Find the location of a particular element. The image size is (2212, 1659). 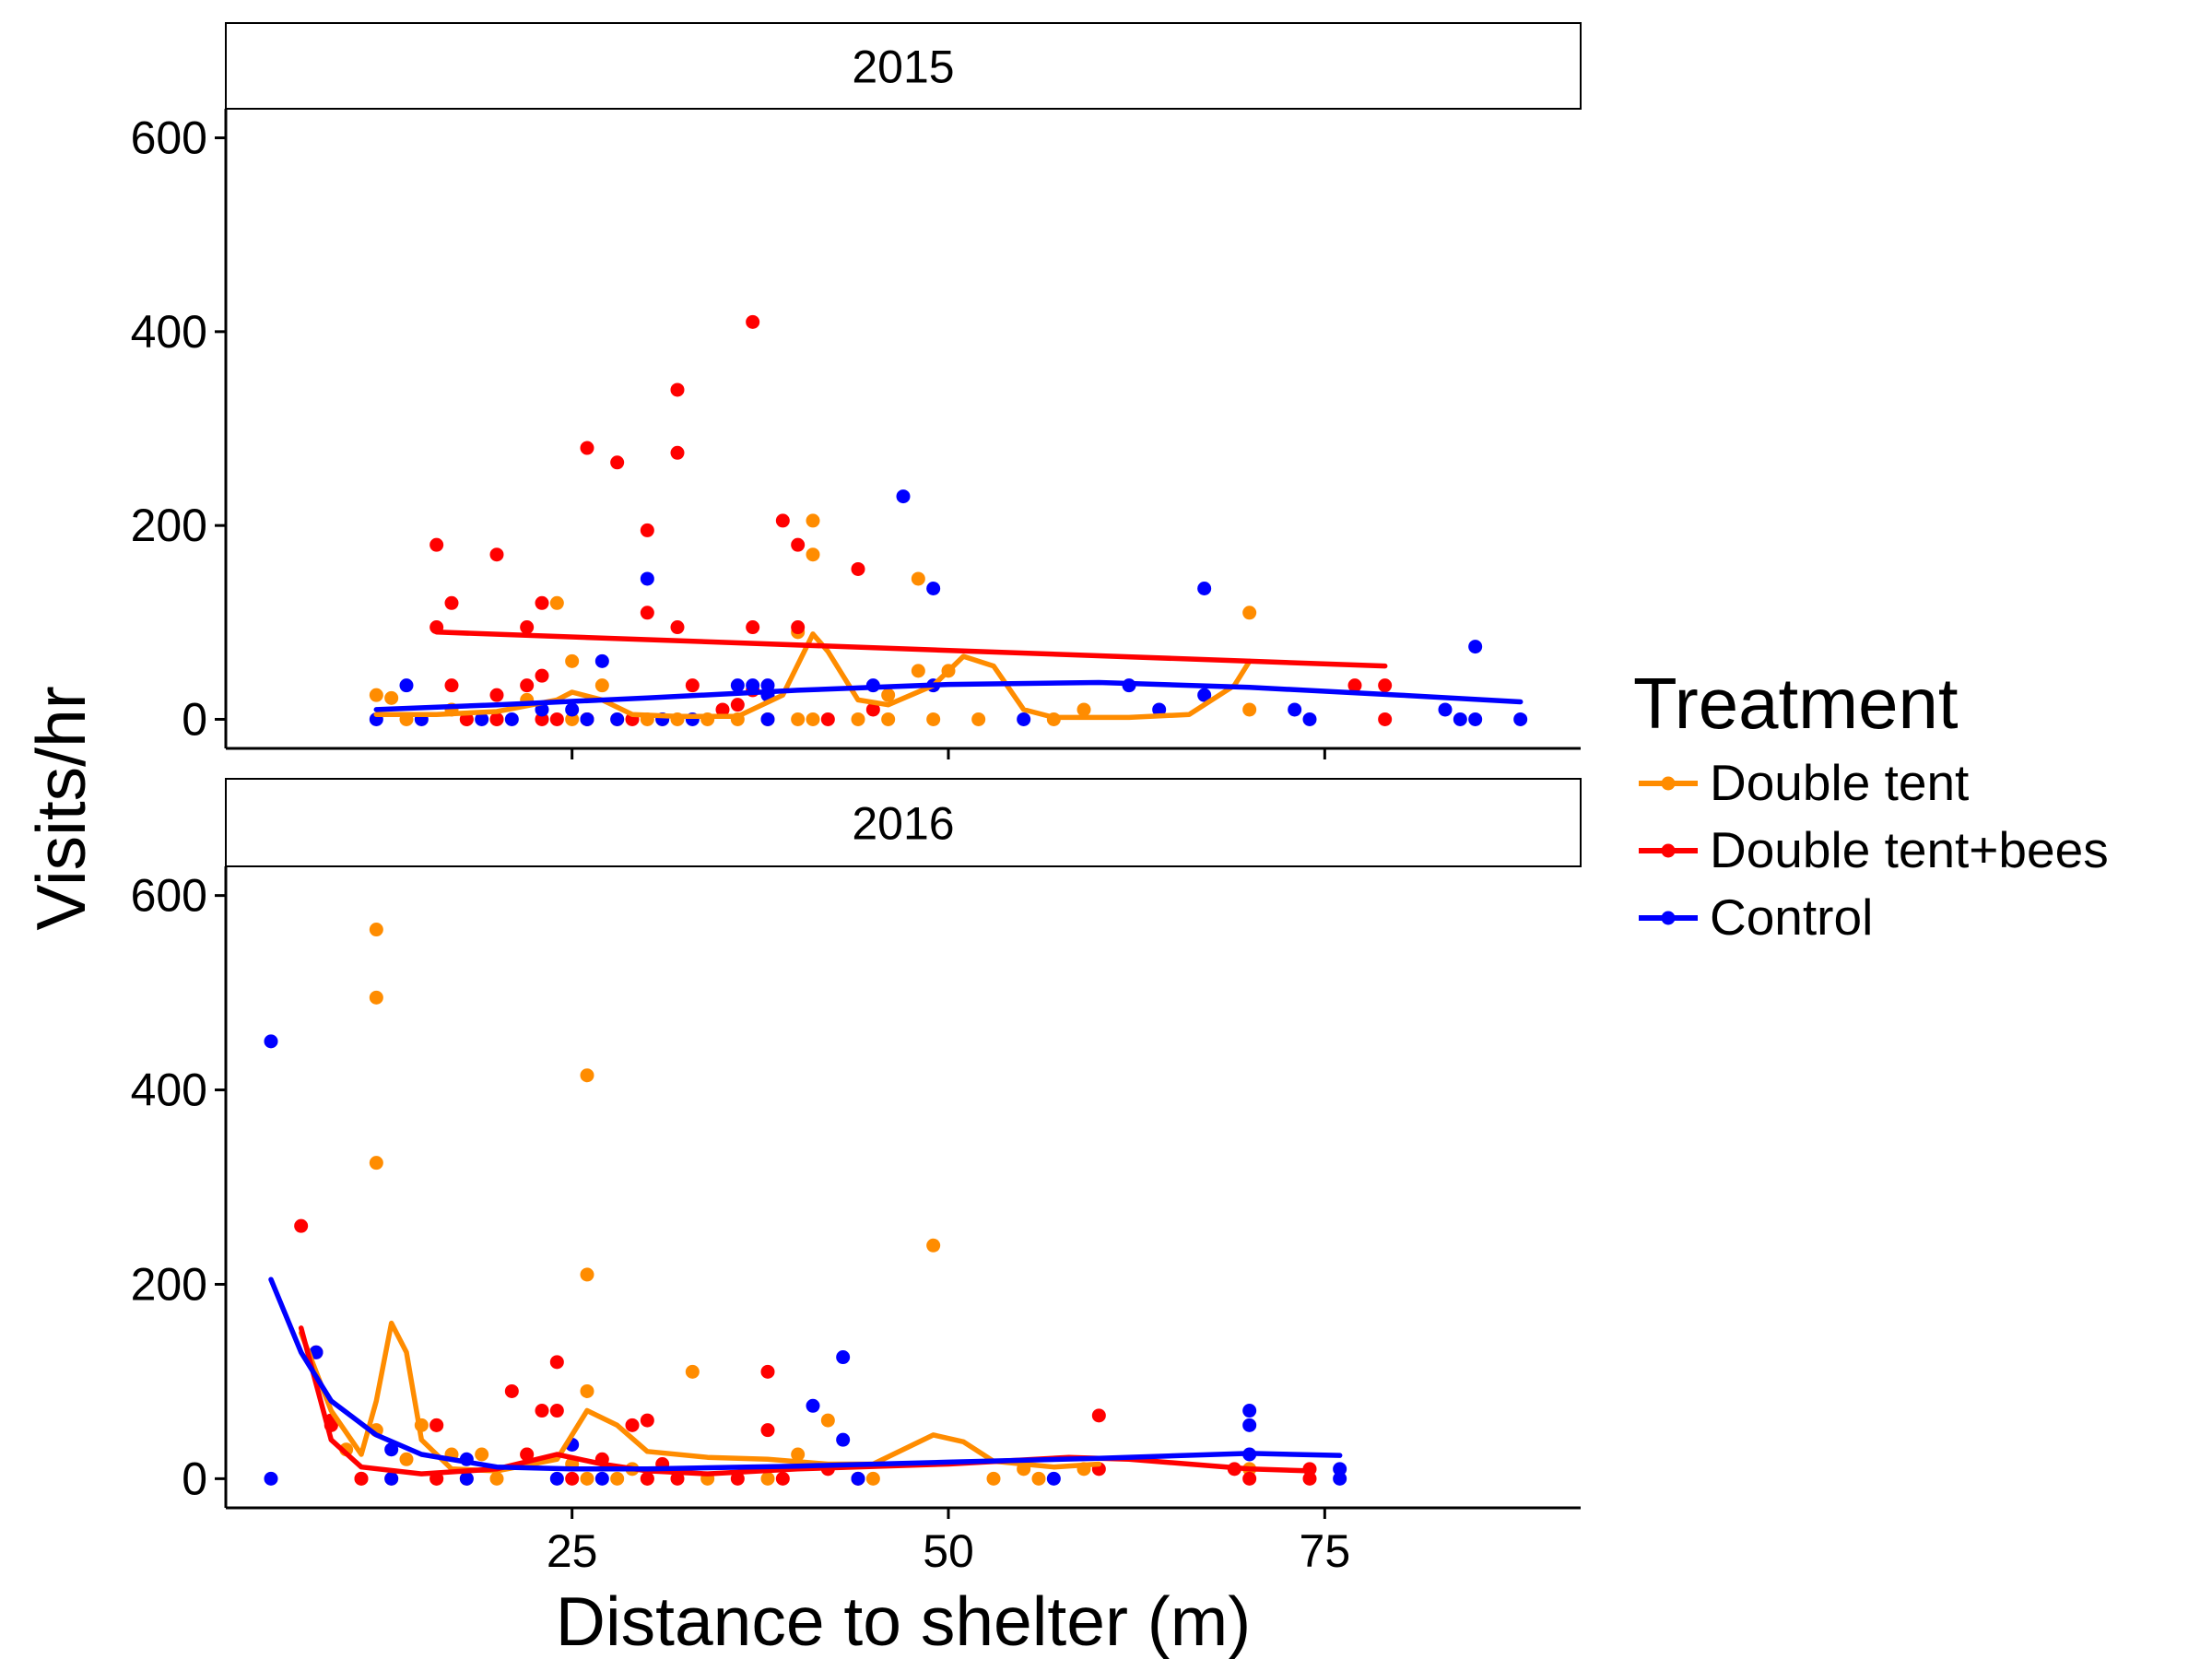

series-double-tent-bees is located at coordinates (805, 1352).